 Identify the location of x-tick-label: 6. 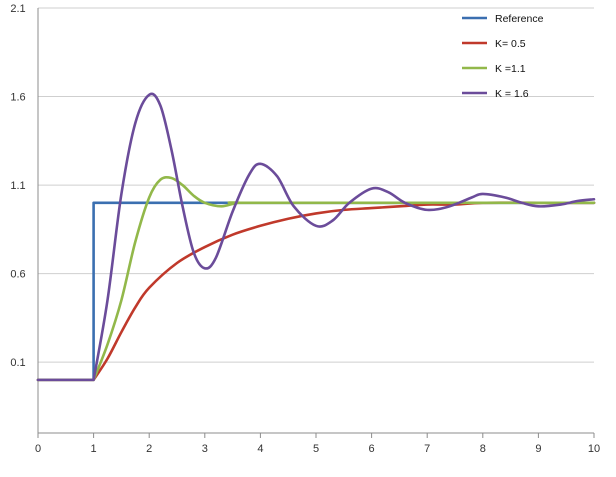
(372, 449).